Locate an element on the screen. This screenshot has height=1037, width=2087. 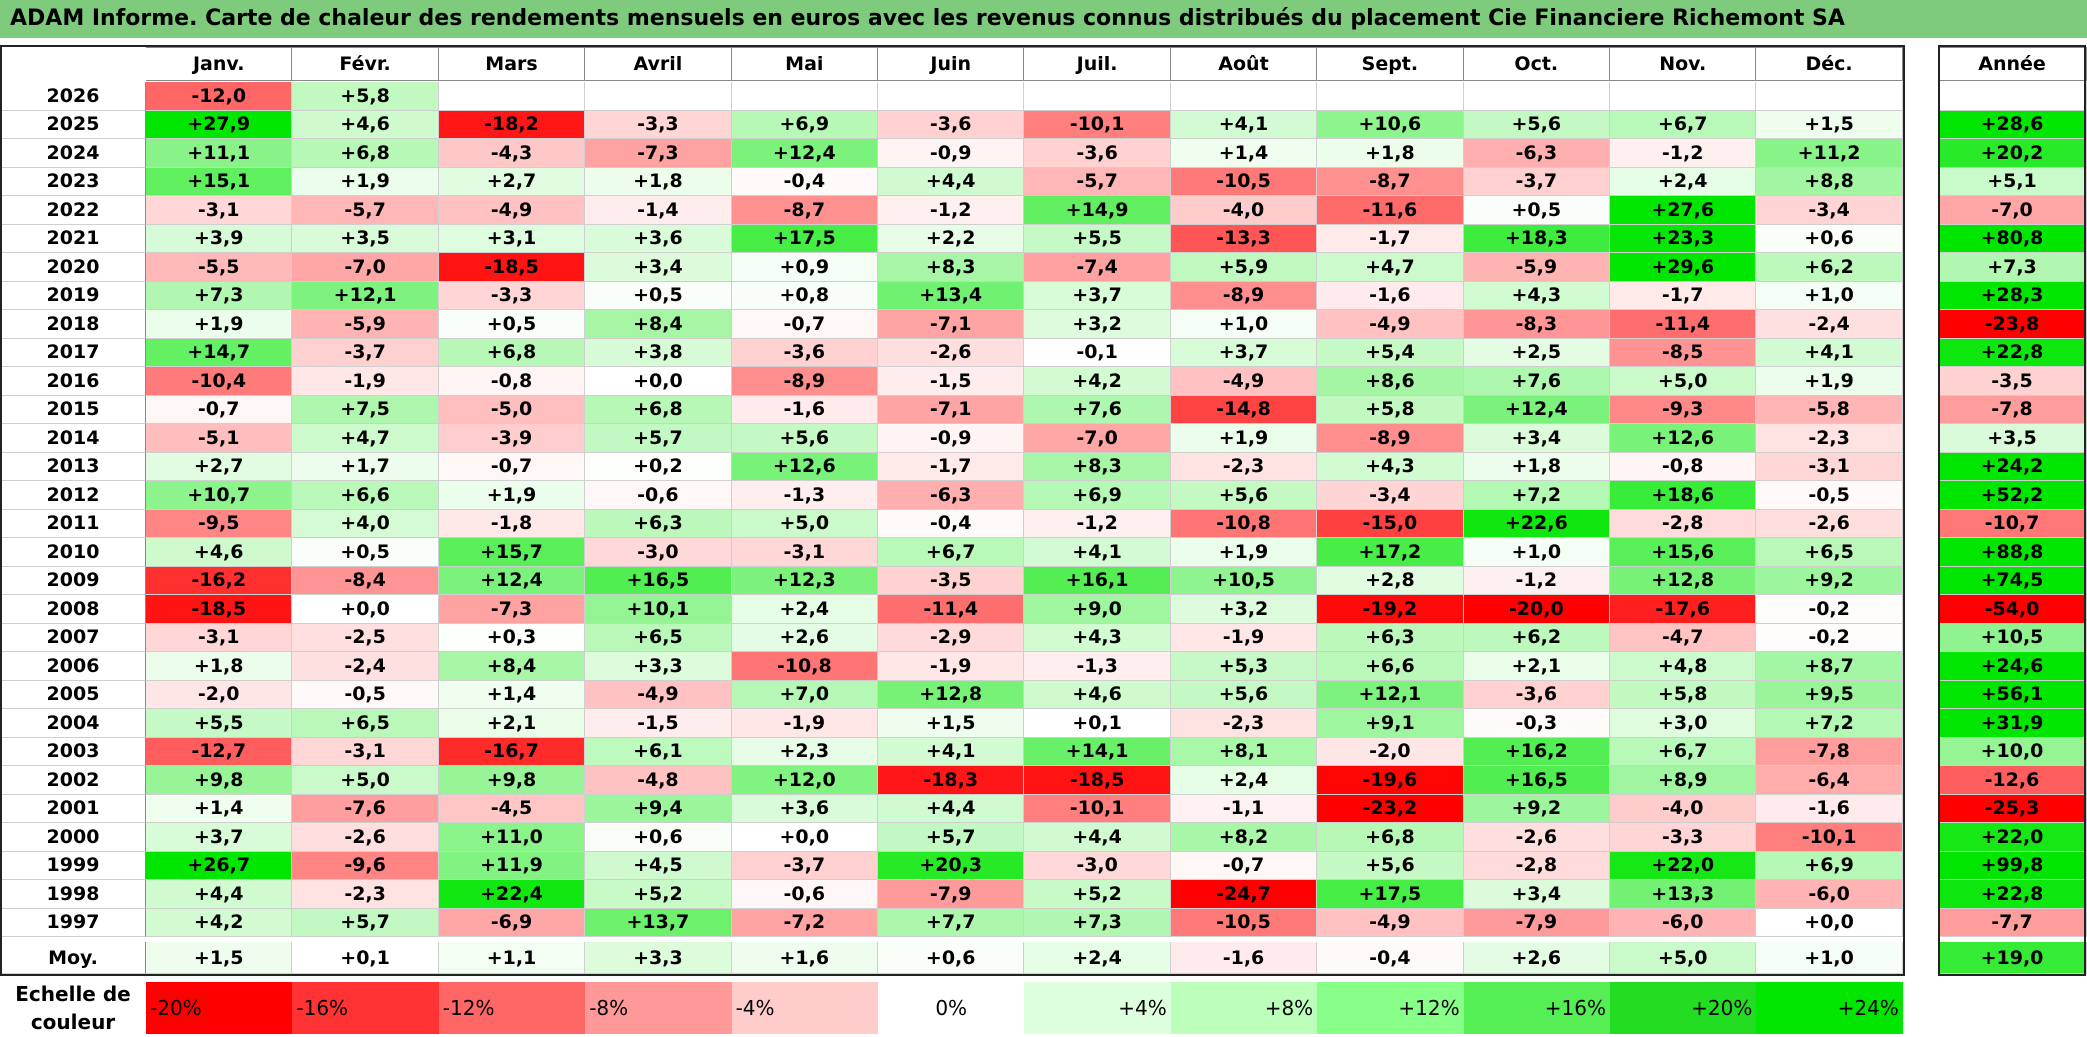
average-cell: +2,4 is located at coordinates (1097, 958).